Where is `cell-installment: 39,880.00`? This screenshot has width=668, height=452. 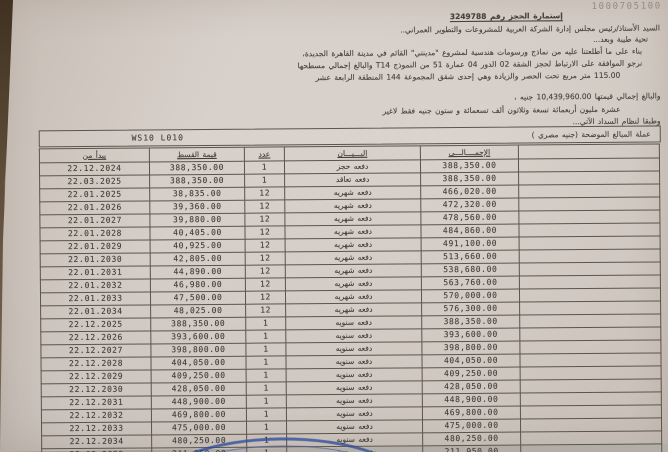 cell-installment: 39,880.00 is located at coordinates (197, 220).